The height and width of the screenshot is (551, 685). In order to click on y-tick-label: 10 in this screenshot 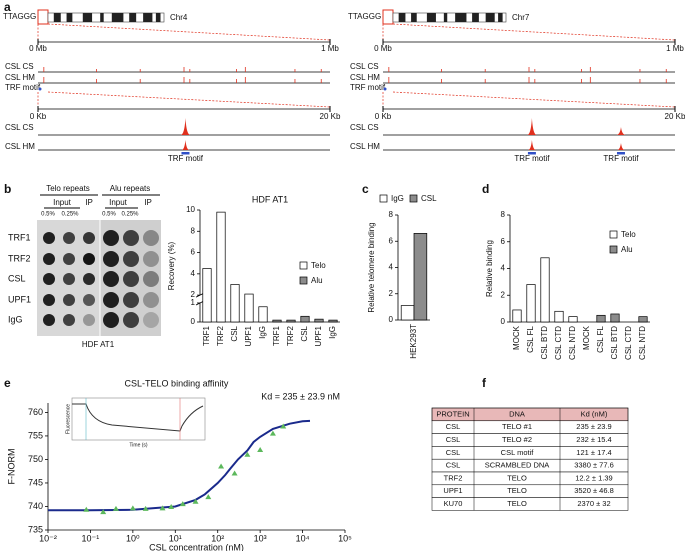, I will do `click(190, 209)`.